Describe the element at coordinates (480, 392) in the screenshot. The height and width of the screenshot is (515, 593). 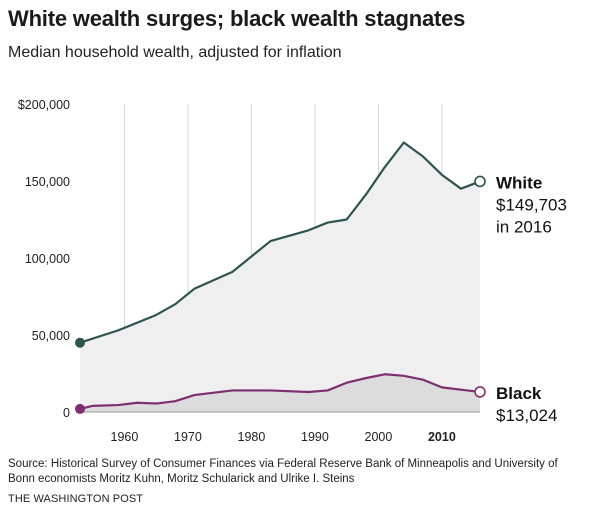
I see `end-marker-black` at that location.